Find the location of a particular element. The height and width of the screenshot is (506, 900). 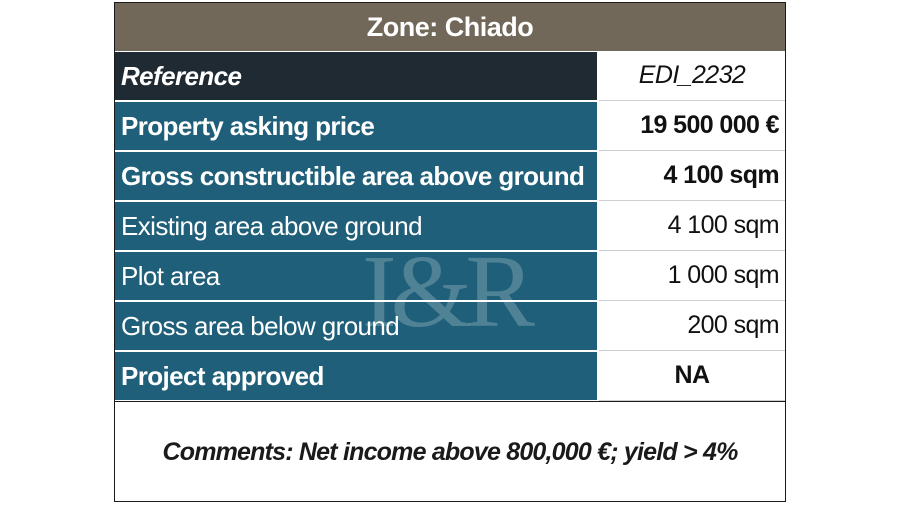

row-label: Project approved is located at coordinates (357, 376).